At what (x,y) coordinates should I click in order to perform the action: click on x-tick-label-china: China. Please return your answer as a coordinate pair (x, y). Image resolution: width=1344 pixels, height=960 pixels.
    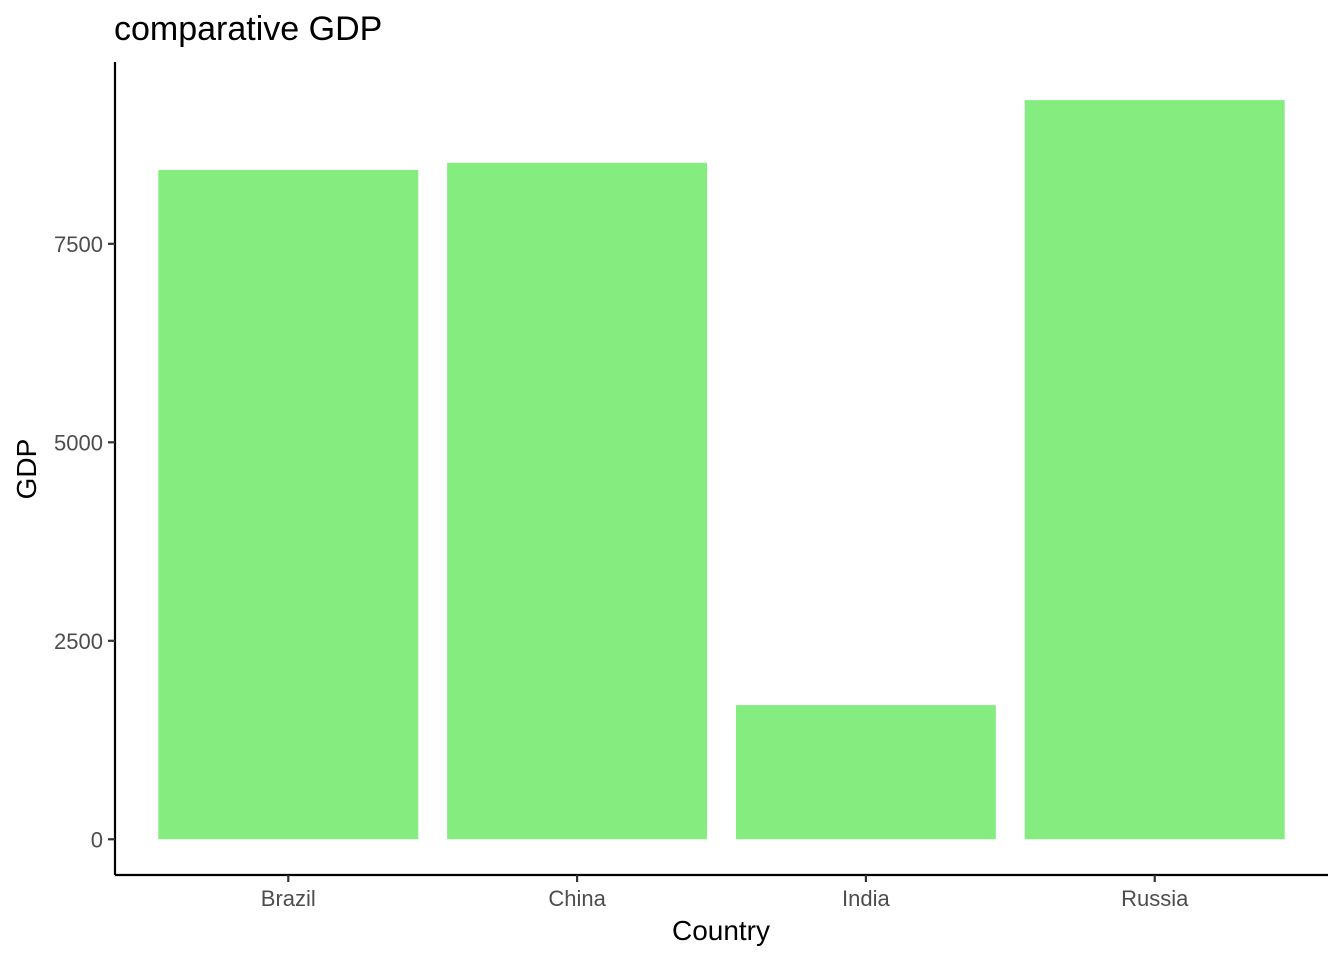
    Looking at the image, I should click on (577, 898).